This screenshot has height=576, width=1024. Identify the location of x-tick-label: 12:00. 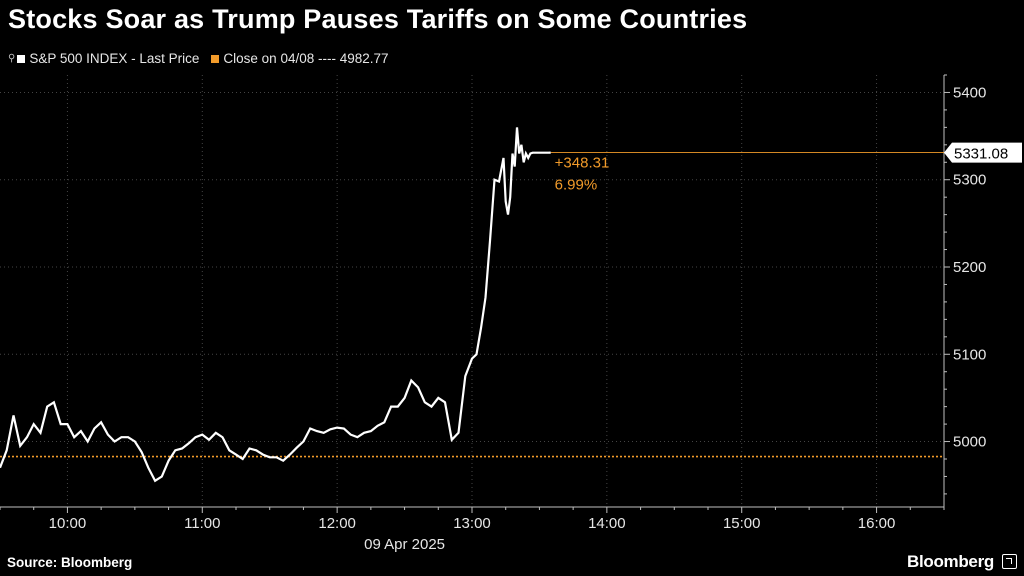
(337, 523).